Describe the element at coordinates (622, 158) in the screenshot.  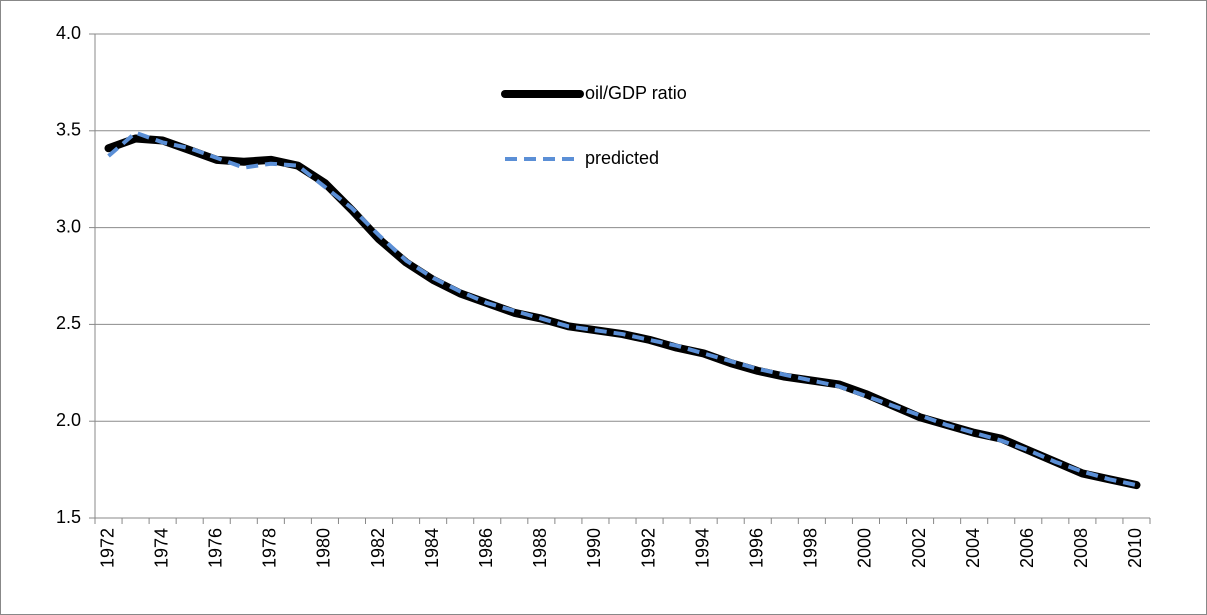
I see `legend-label: predicted` at that location.